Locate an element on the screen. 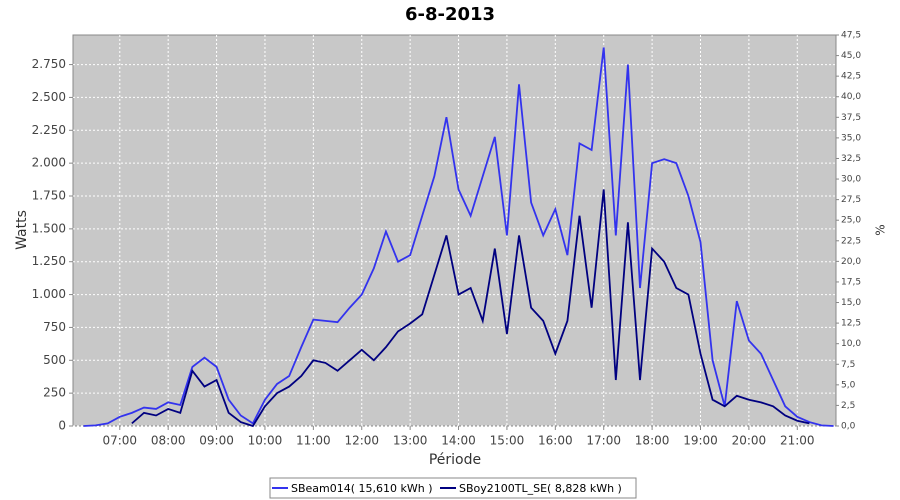  y2-tick-label: 2,5 is located at coordinates (848, 406).